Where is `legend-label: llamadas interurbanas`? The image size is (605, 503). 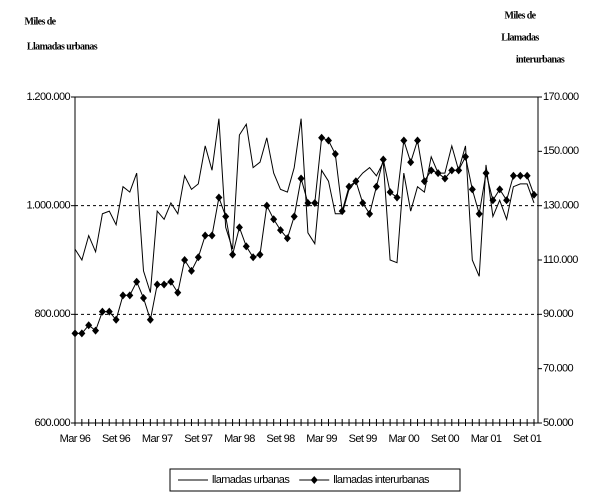 legend-label: llamadas interurbanas is located at coordinates (381, 480).